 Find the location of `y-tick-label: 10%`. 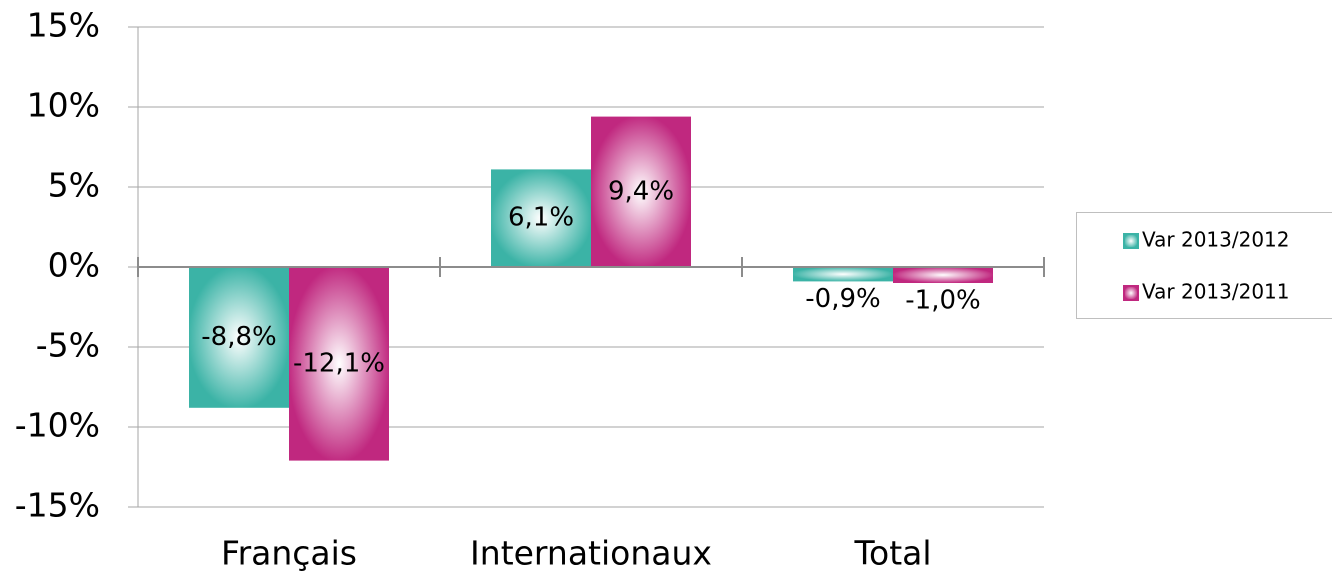

y-tick-label: 10% is located at coordinates (63, 105).